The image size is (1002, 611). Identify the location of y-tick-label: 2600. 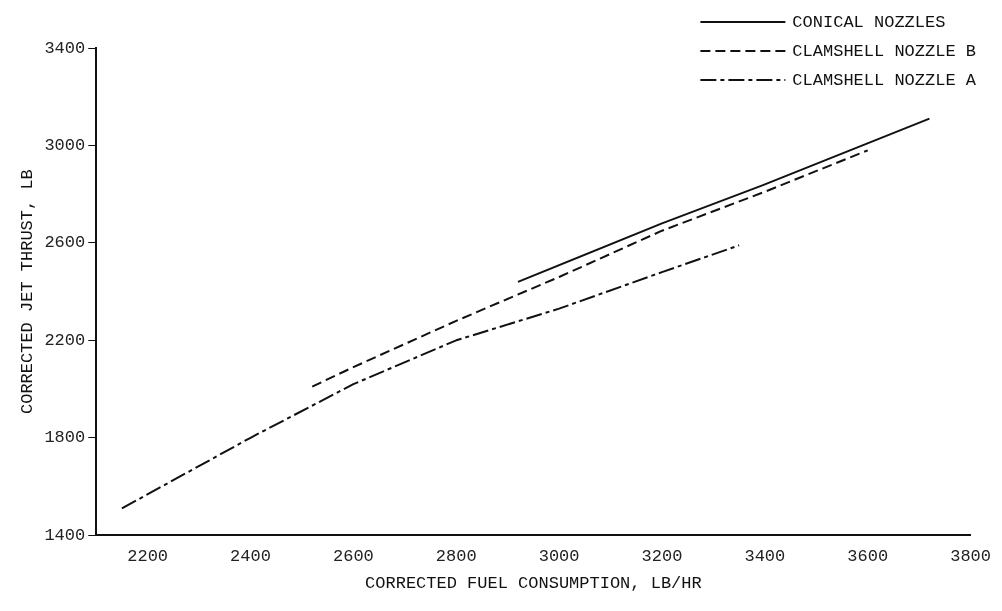
(65, 243).